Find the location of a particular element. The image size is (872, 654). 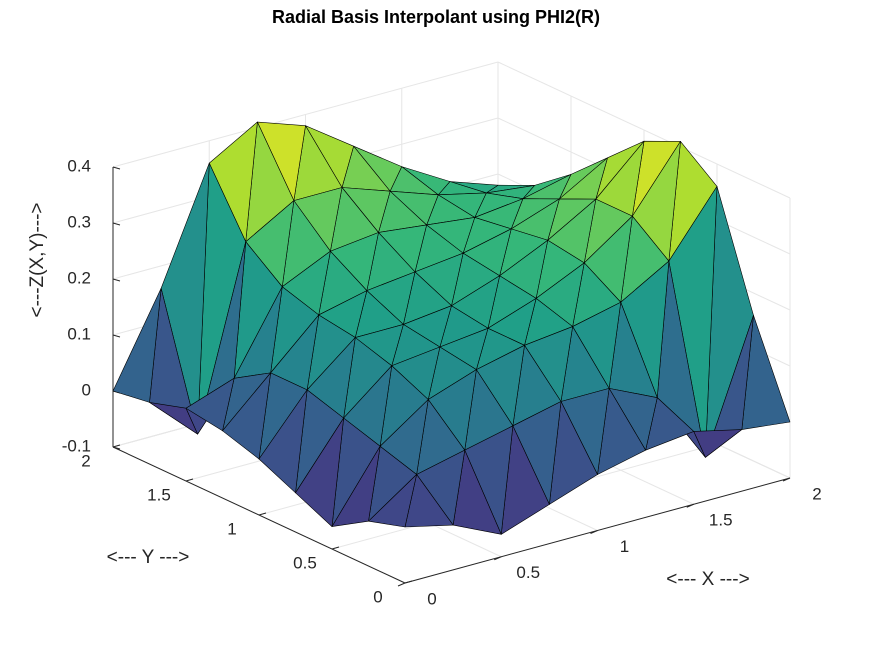

y-tick-label: 1 is located at coordinates (231, 528).